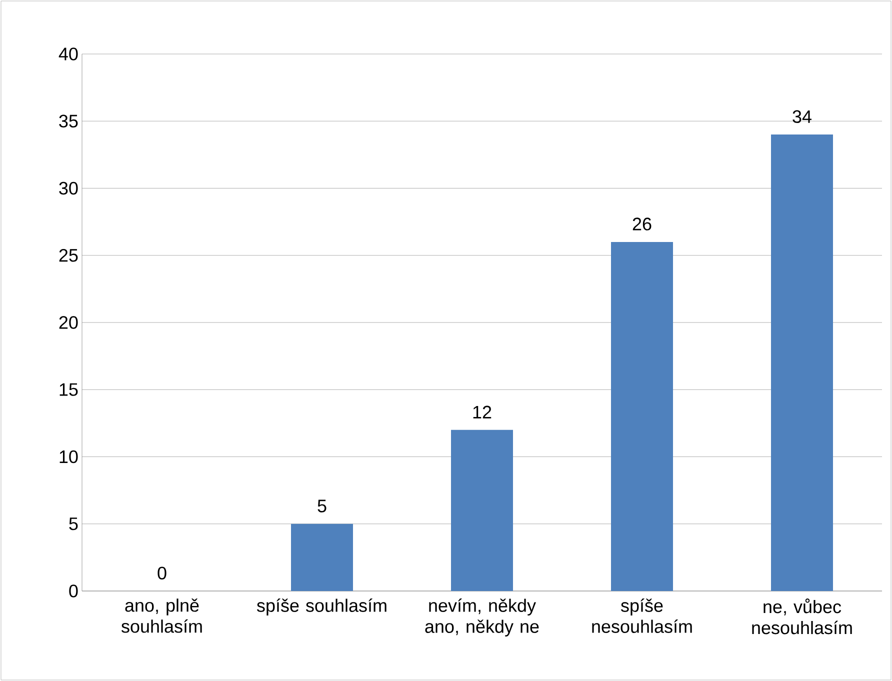  What do you see at coordinates (73, 524) in the screenshot?
I see `y-tick-label: 5` at bounding box center [73, 524].